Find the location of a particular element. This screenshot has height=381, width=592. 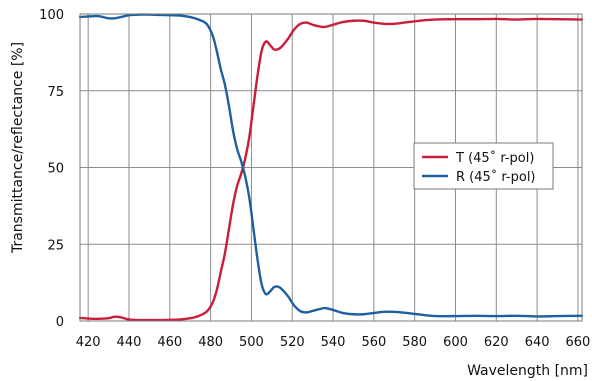

x-tick-label: 600 is located at coordinates (455, 342).